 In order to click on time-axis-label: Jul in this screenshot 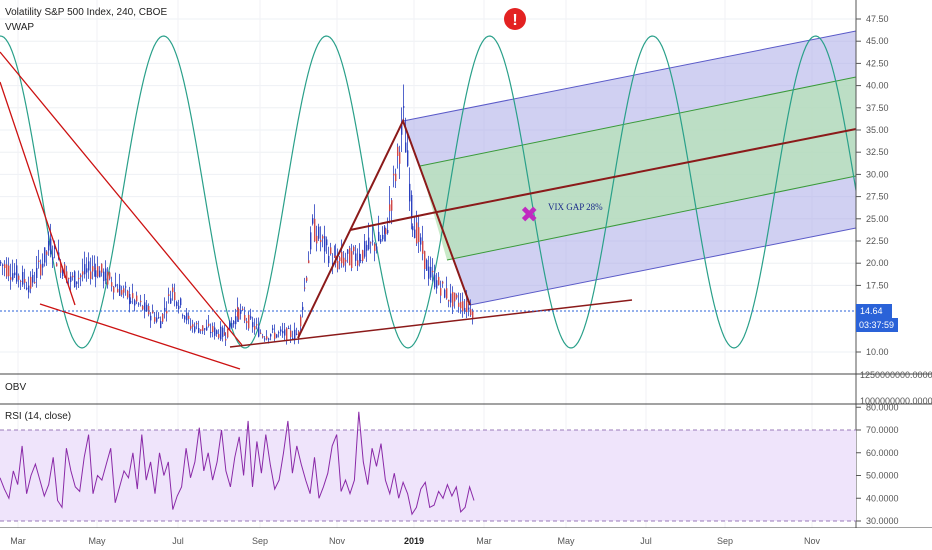, I will do `click(646, 541)`.